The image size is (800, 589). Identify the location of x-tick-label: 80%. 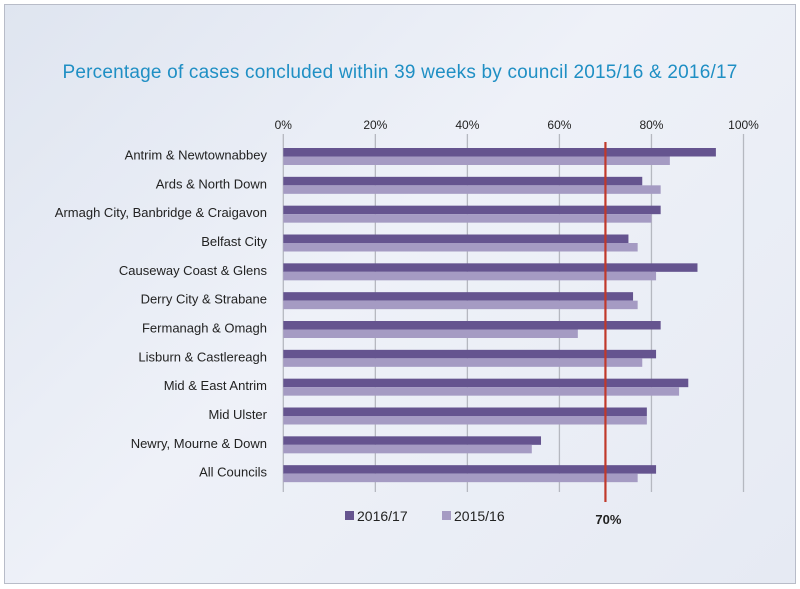
(651, 125).